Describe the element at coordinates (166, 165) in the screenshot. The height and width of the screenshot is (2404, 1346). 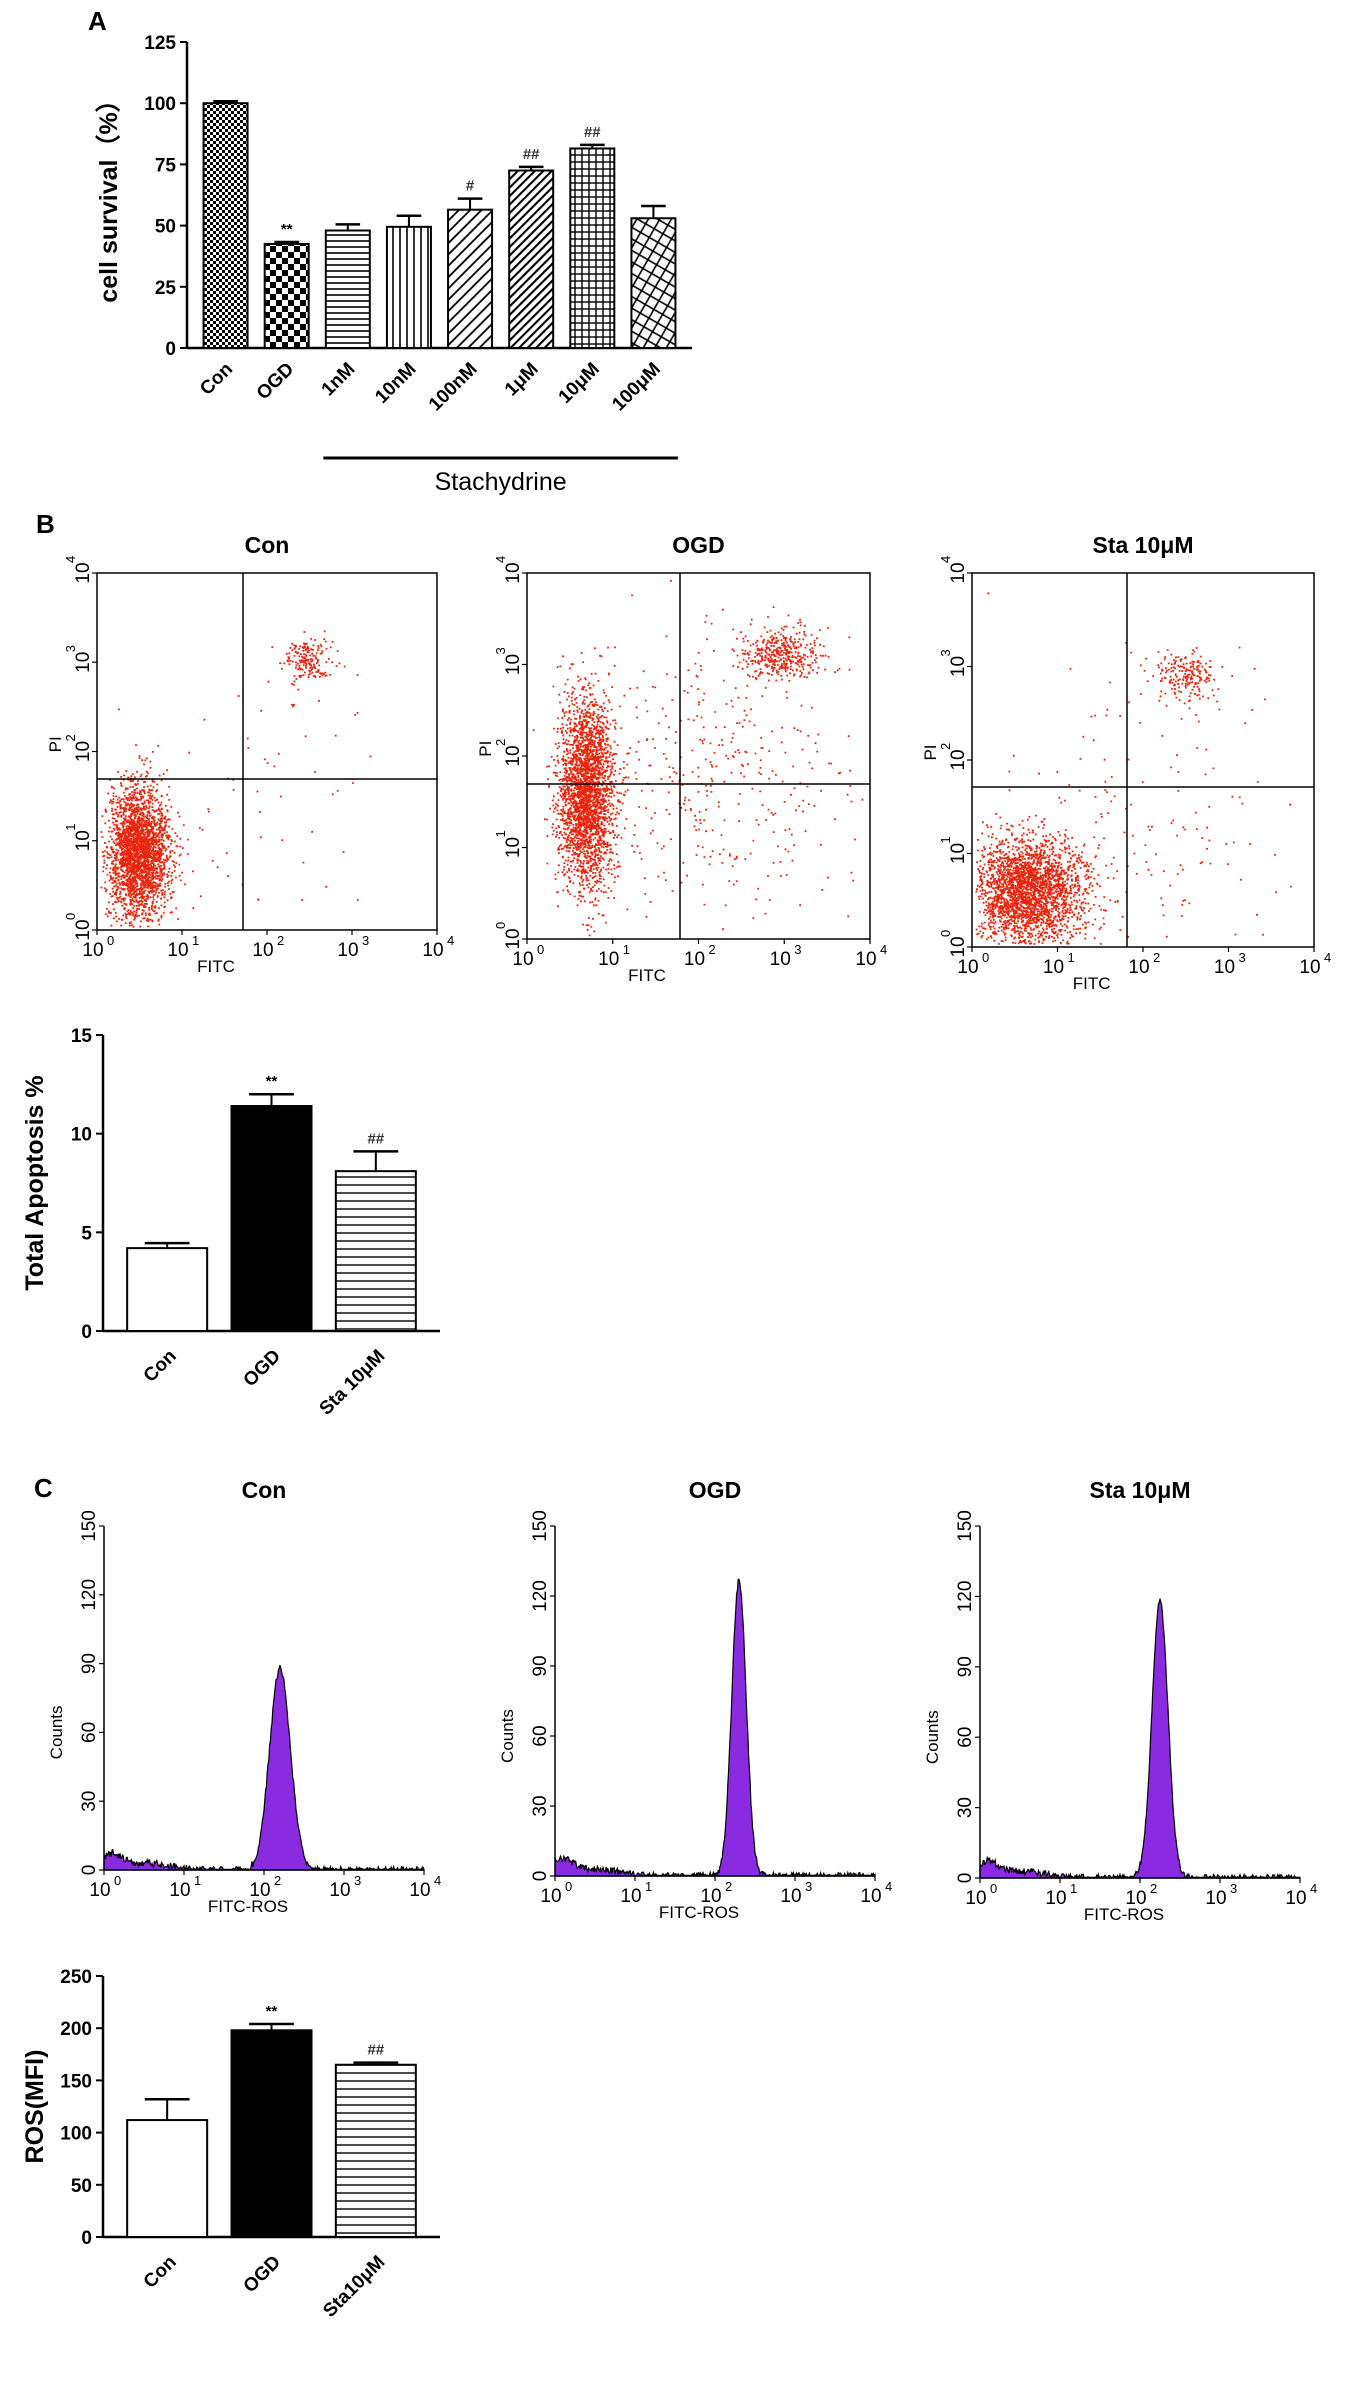
I see `y-tick-label: 75` at that location.